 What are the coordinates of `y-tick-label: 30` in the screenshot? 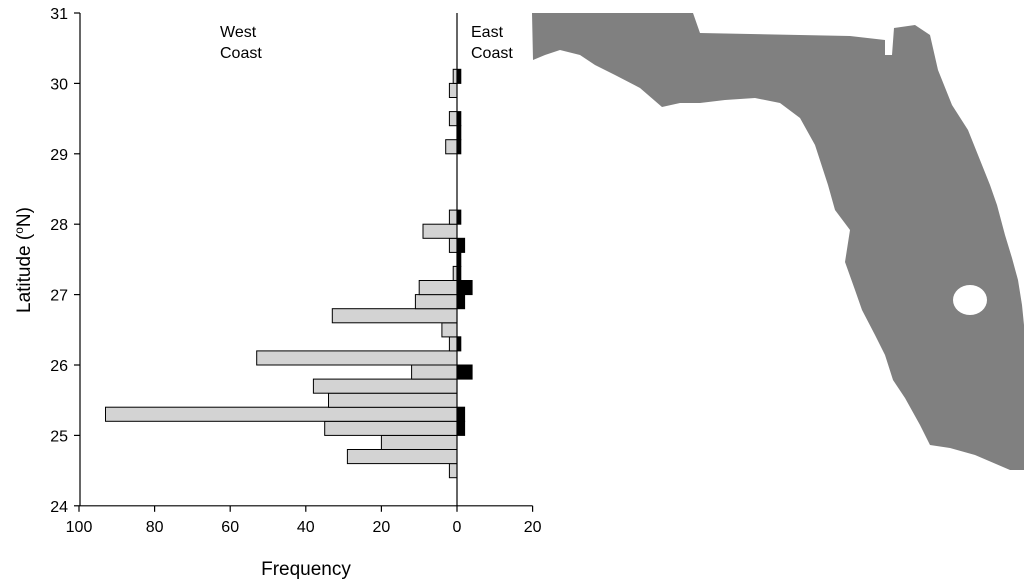 It's located at (59, 84).